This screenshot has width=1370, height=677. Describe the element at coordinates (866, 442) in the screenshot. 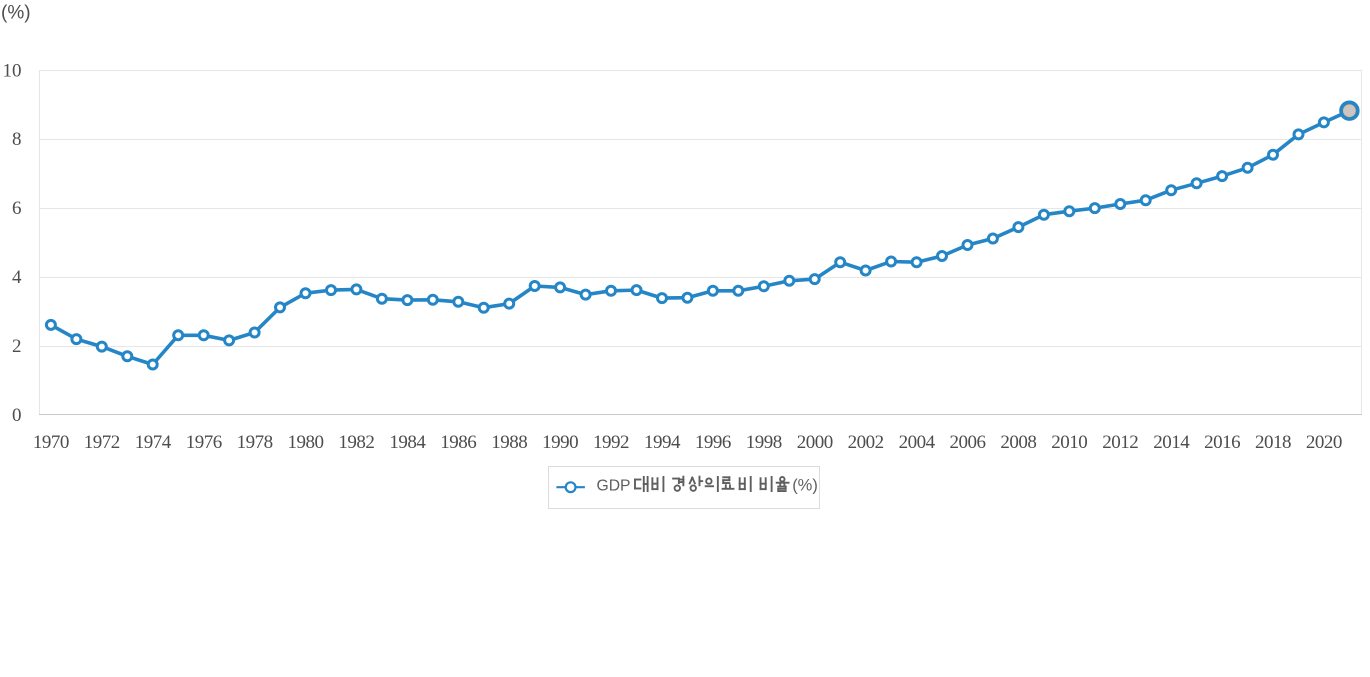

I see `svg-text: 2002` at that location.